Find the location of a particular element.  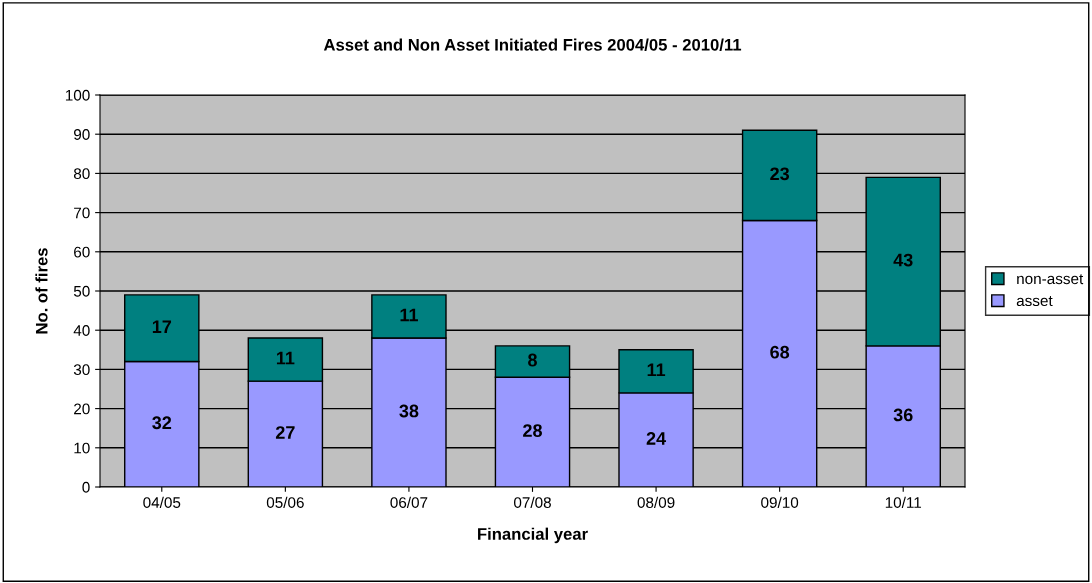

y-tick-label: 70 is located at coordinates (82, 213).